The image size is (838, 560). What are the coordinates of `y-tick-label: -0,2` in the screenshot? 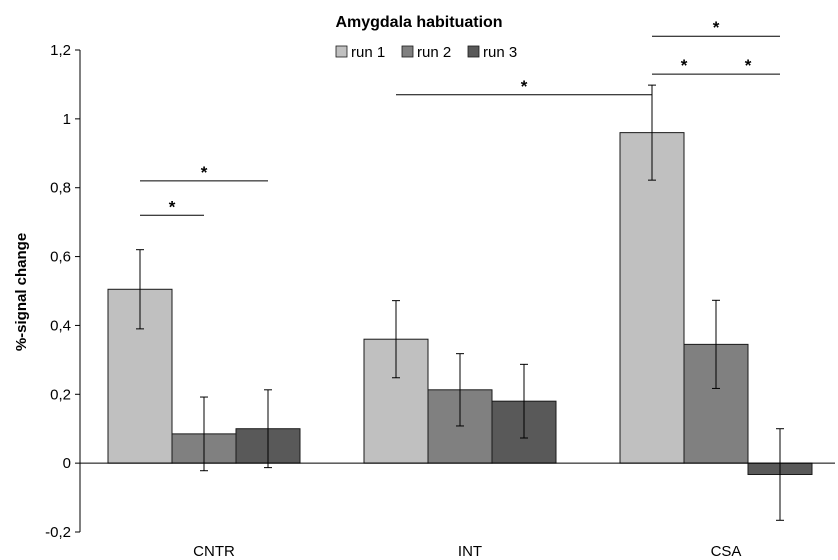 It's located at (58, 532).